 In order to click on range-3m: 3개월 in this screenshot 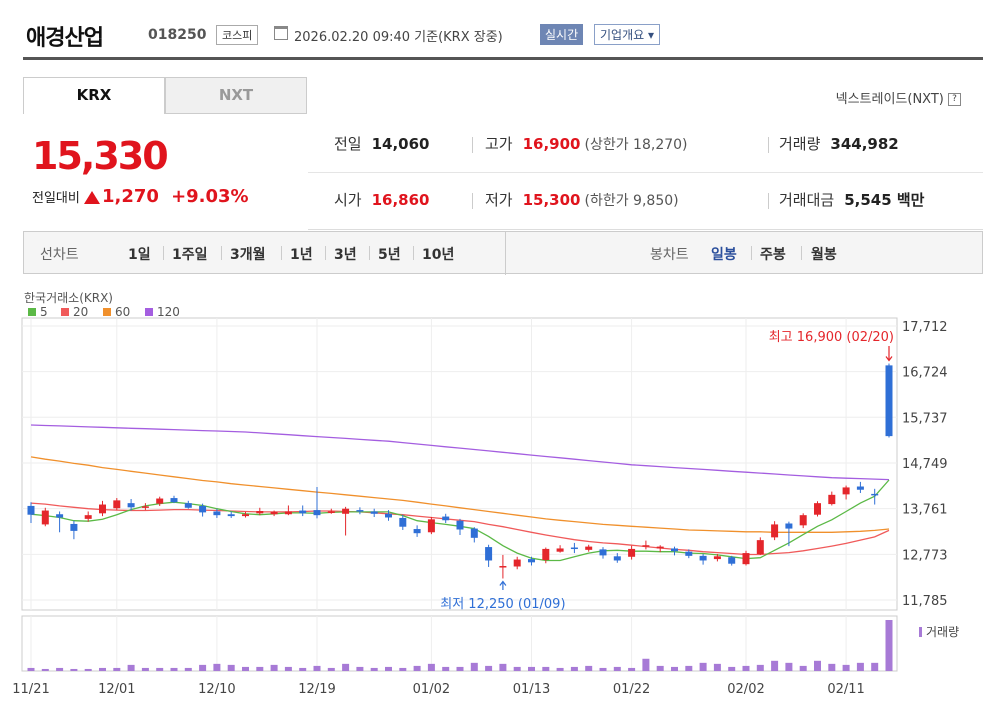, I will do `click(248, 255)`.